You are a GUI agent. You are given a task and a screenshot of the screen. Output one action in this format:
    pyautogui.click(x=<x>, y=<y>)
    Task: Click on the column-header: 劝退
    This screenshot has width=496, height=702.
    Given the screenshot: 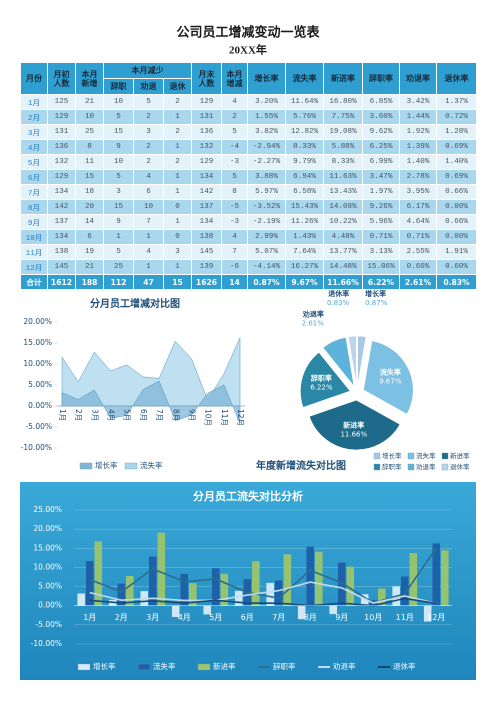 What is the action you would take?
    pyautogui.click(x=148, y=86)
    